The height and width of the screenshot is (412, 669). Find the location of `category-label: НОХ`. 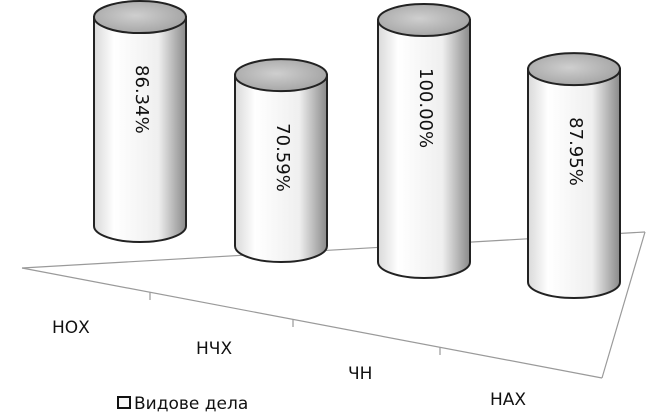

category-label: НОХ is located at coordinates (71, 328).